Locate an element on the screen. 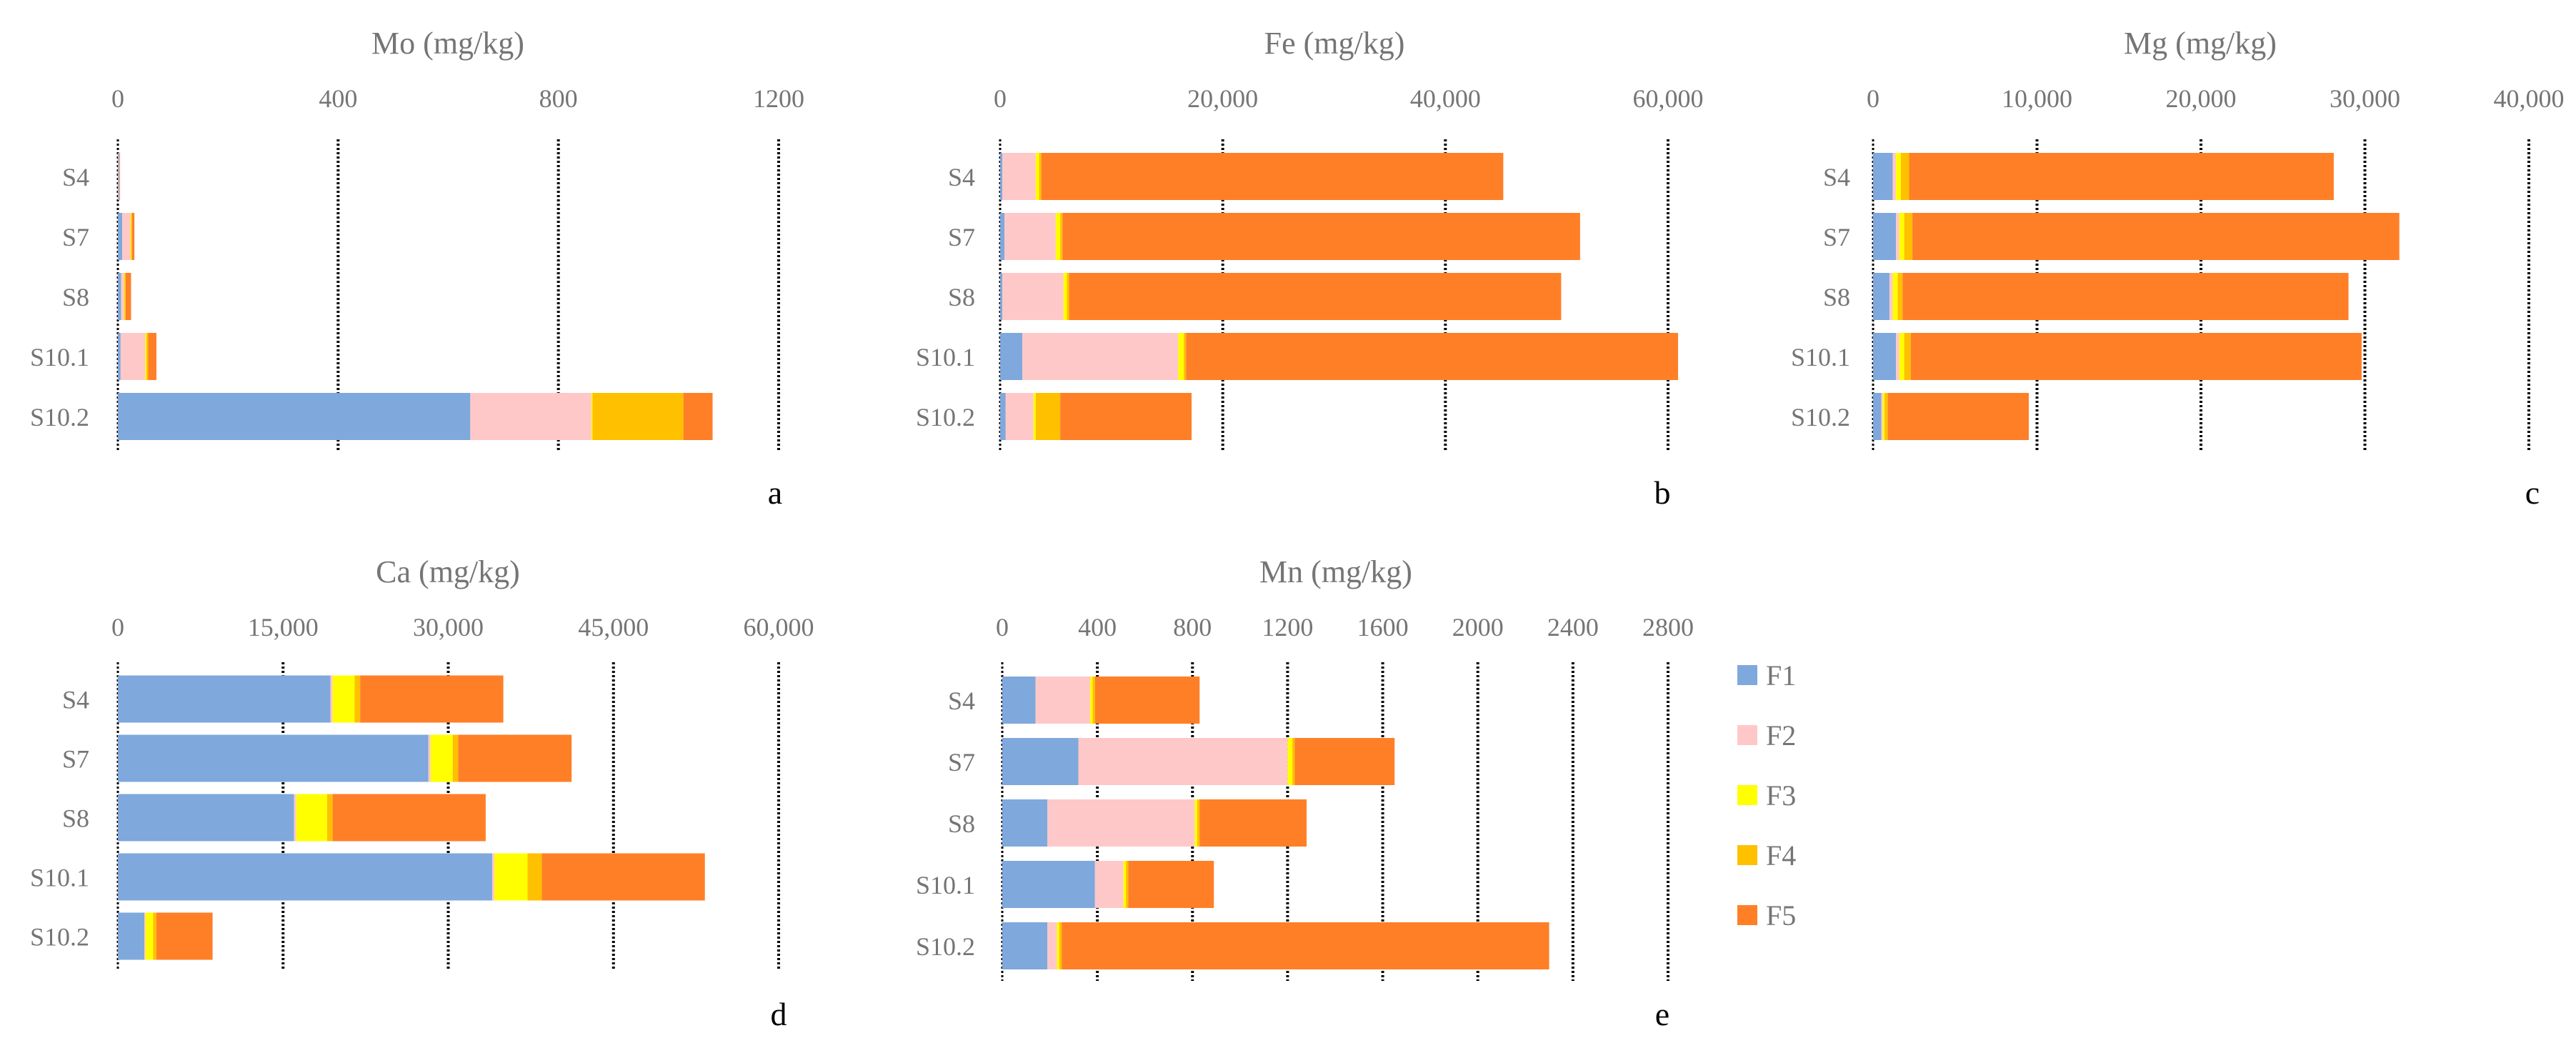  x-tick-label: 1200 is located at coordinates (778, 99).